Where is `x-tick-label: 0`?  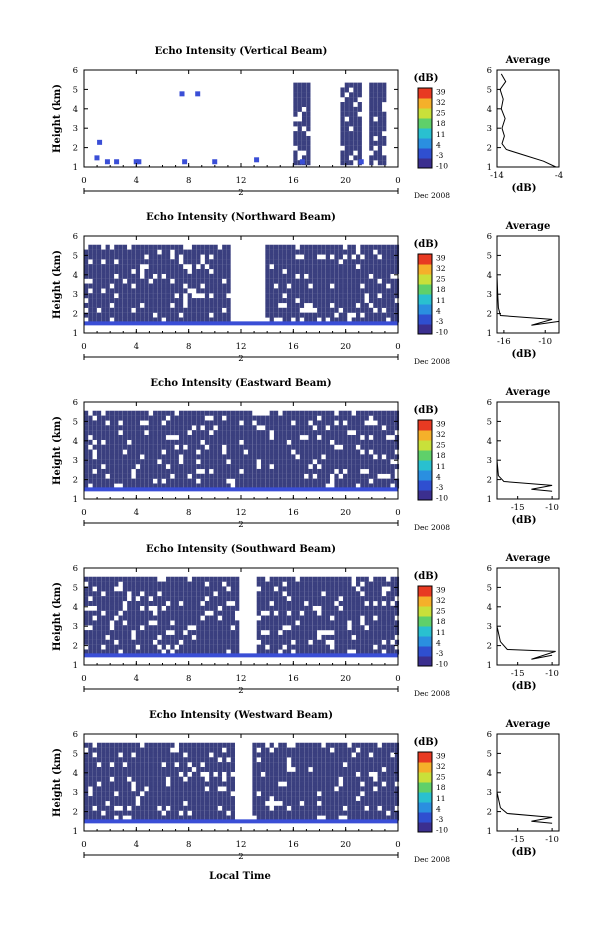 x-tick-label: 0 is located at coordinates (83, 845).